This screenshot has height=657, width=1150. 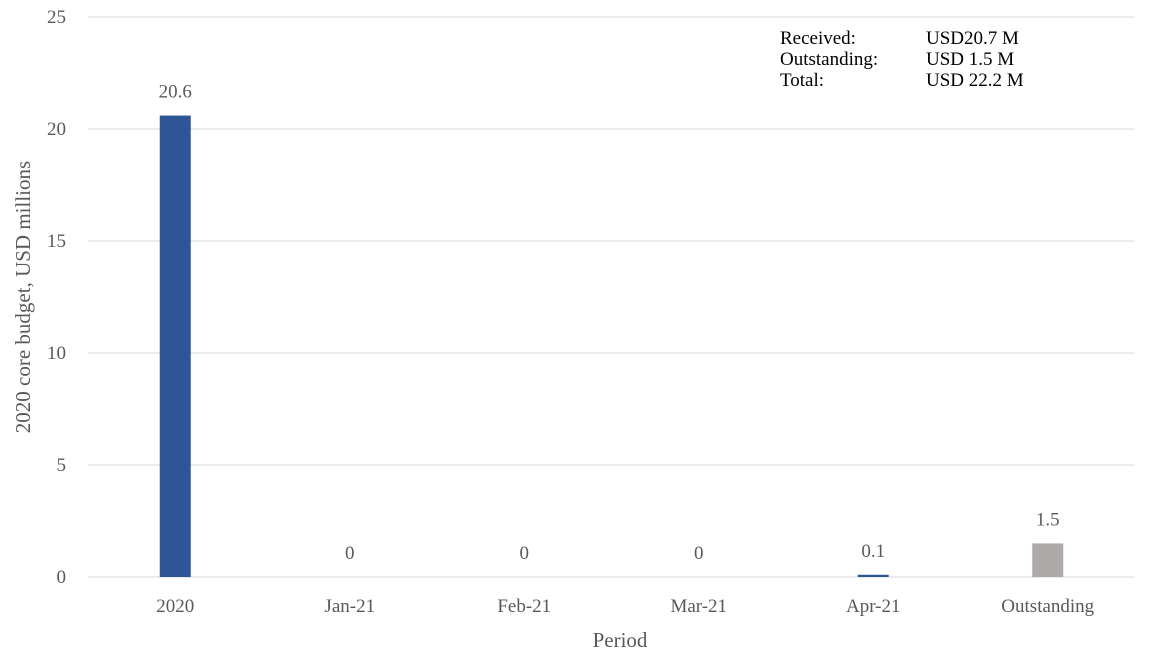 What do you see at coordinates (970, 59) in the screenshot?
I see `outstanding-value: USD 1.5 M` at bounding box center [970, 59].